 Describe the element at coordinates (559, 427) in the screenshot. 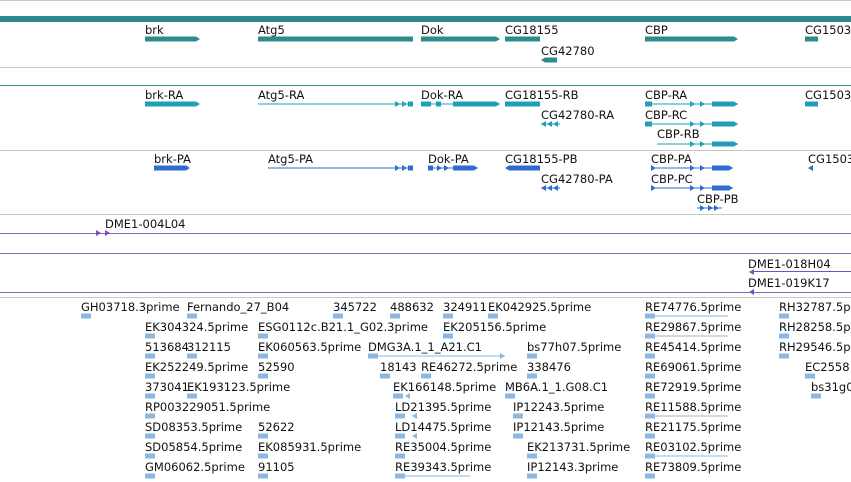

I see `ests-label: IP12143.5prime` at that location.